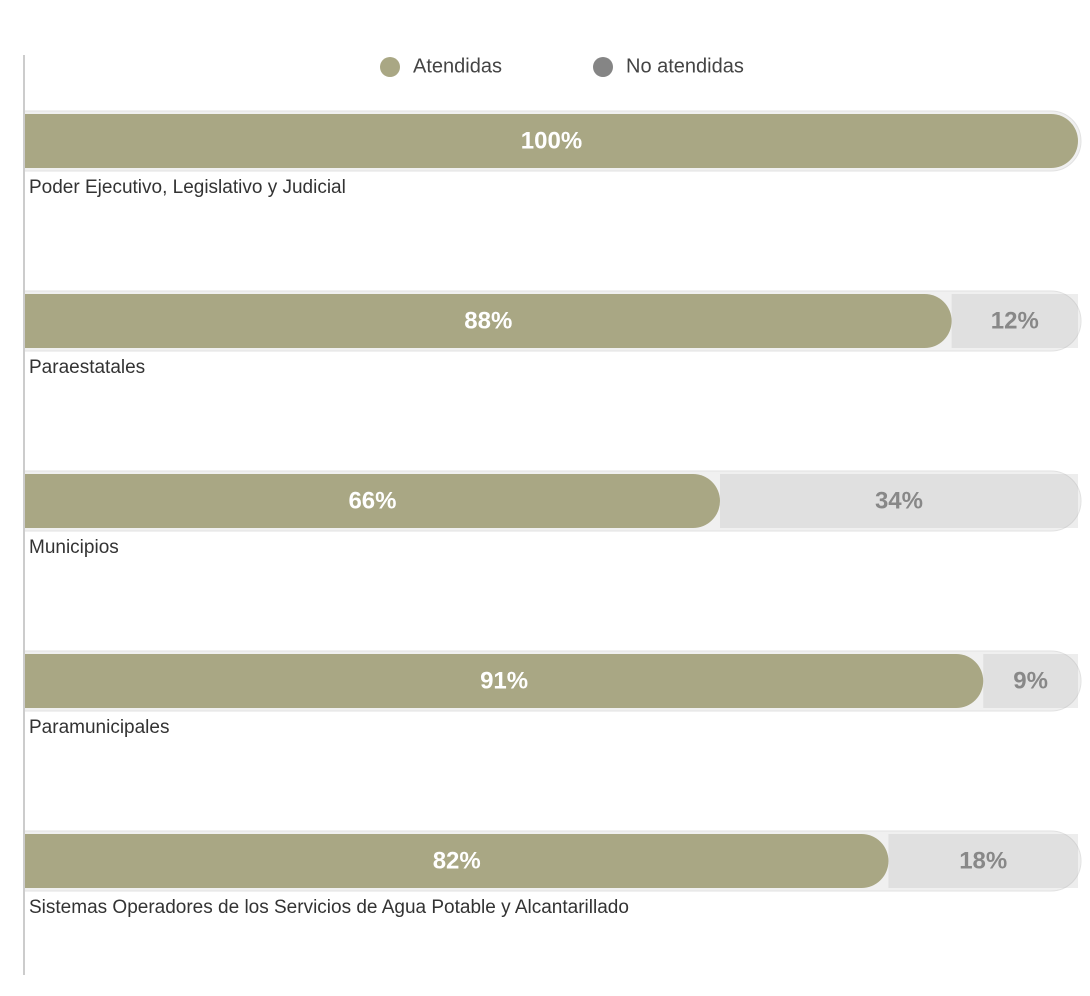  What do you see at coordinates (187, 187) in the screenshot?
I see `category-label: Poder Ejecutivo, Legislativo y Judicial` at bounding box center [187, 187].